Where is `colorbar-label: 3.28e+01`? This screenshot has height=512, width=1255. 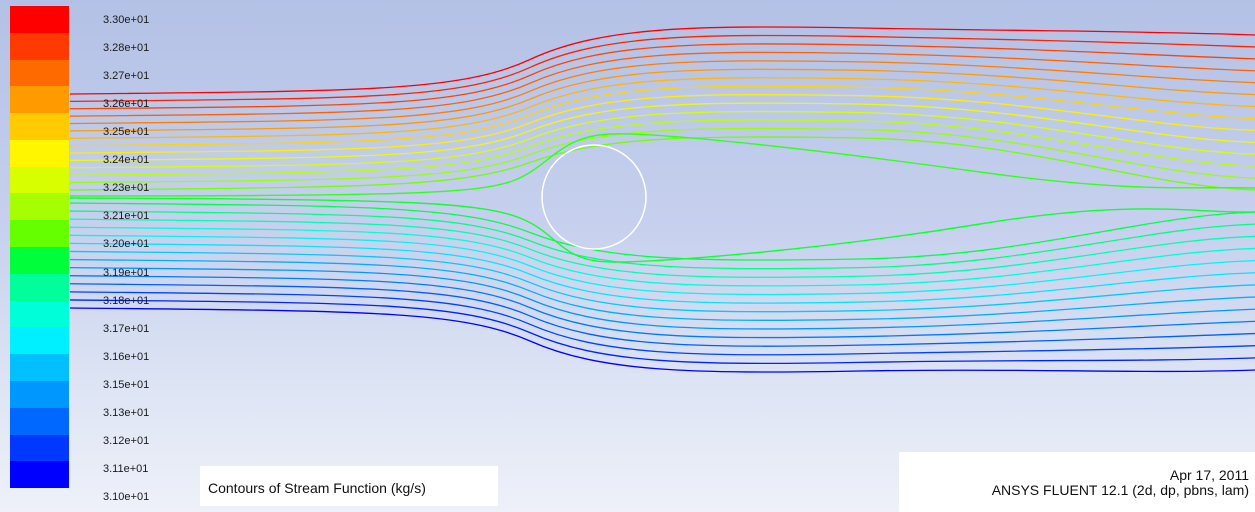
colorbar-label: 3.28e+01 is located at coordinates (126, 48).